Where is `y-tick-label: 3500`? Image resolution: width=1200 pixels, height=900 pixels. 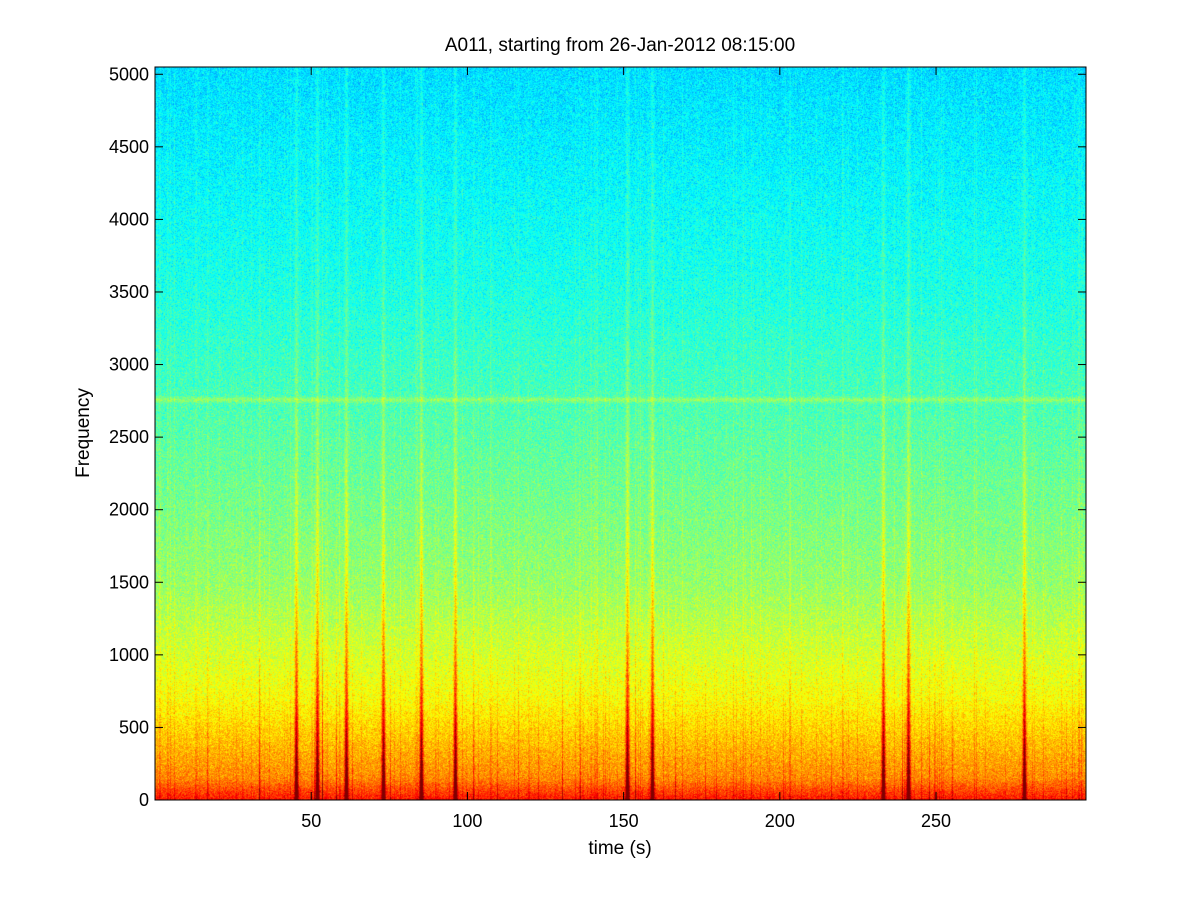 y-tick-label: 3500 is located at coordinates (129, 292).